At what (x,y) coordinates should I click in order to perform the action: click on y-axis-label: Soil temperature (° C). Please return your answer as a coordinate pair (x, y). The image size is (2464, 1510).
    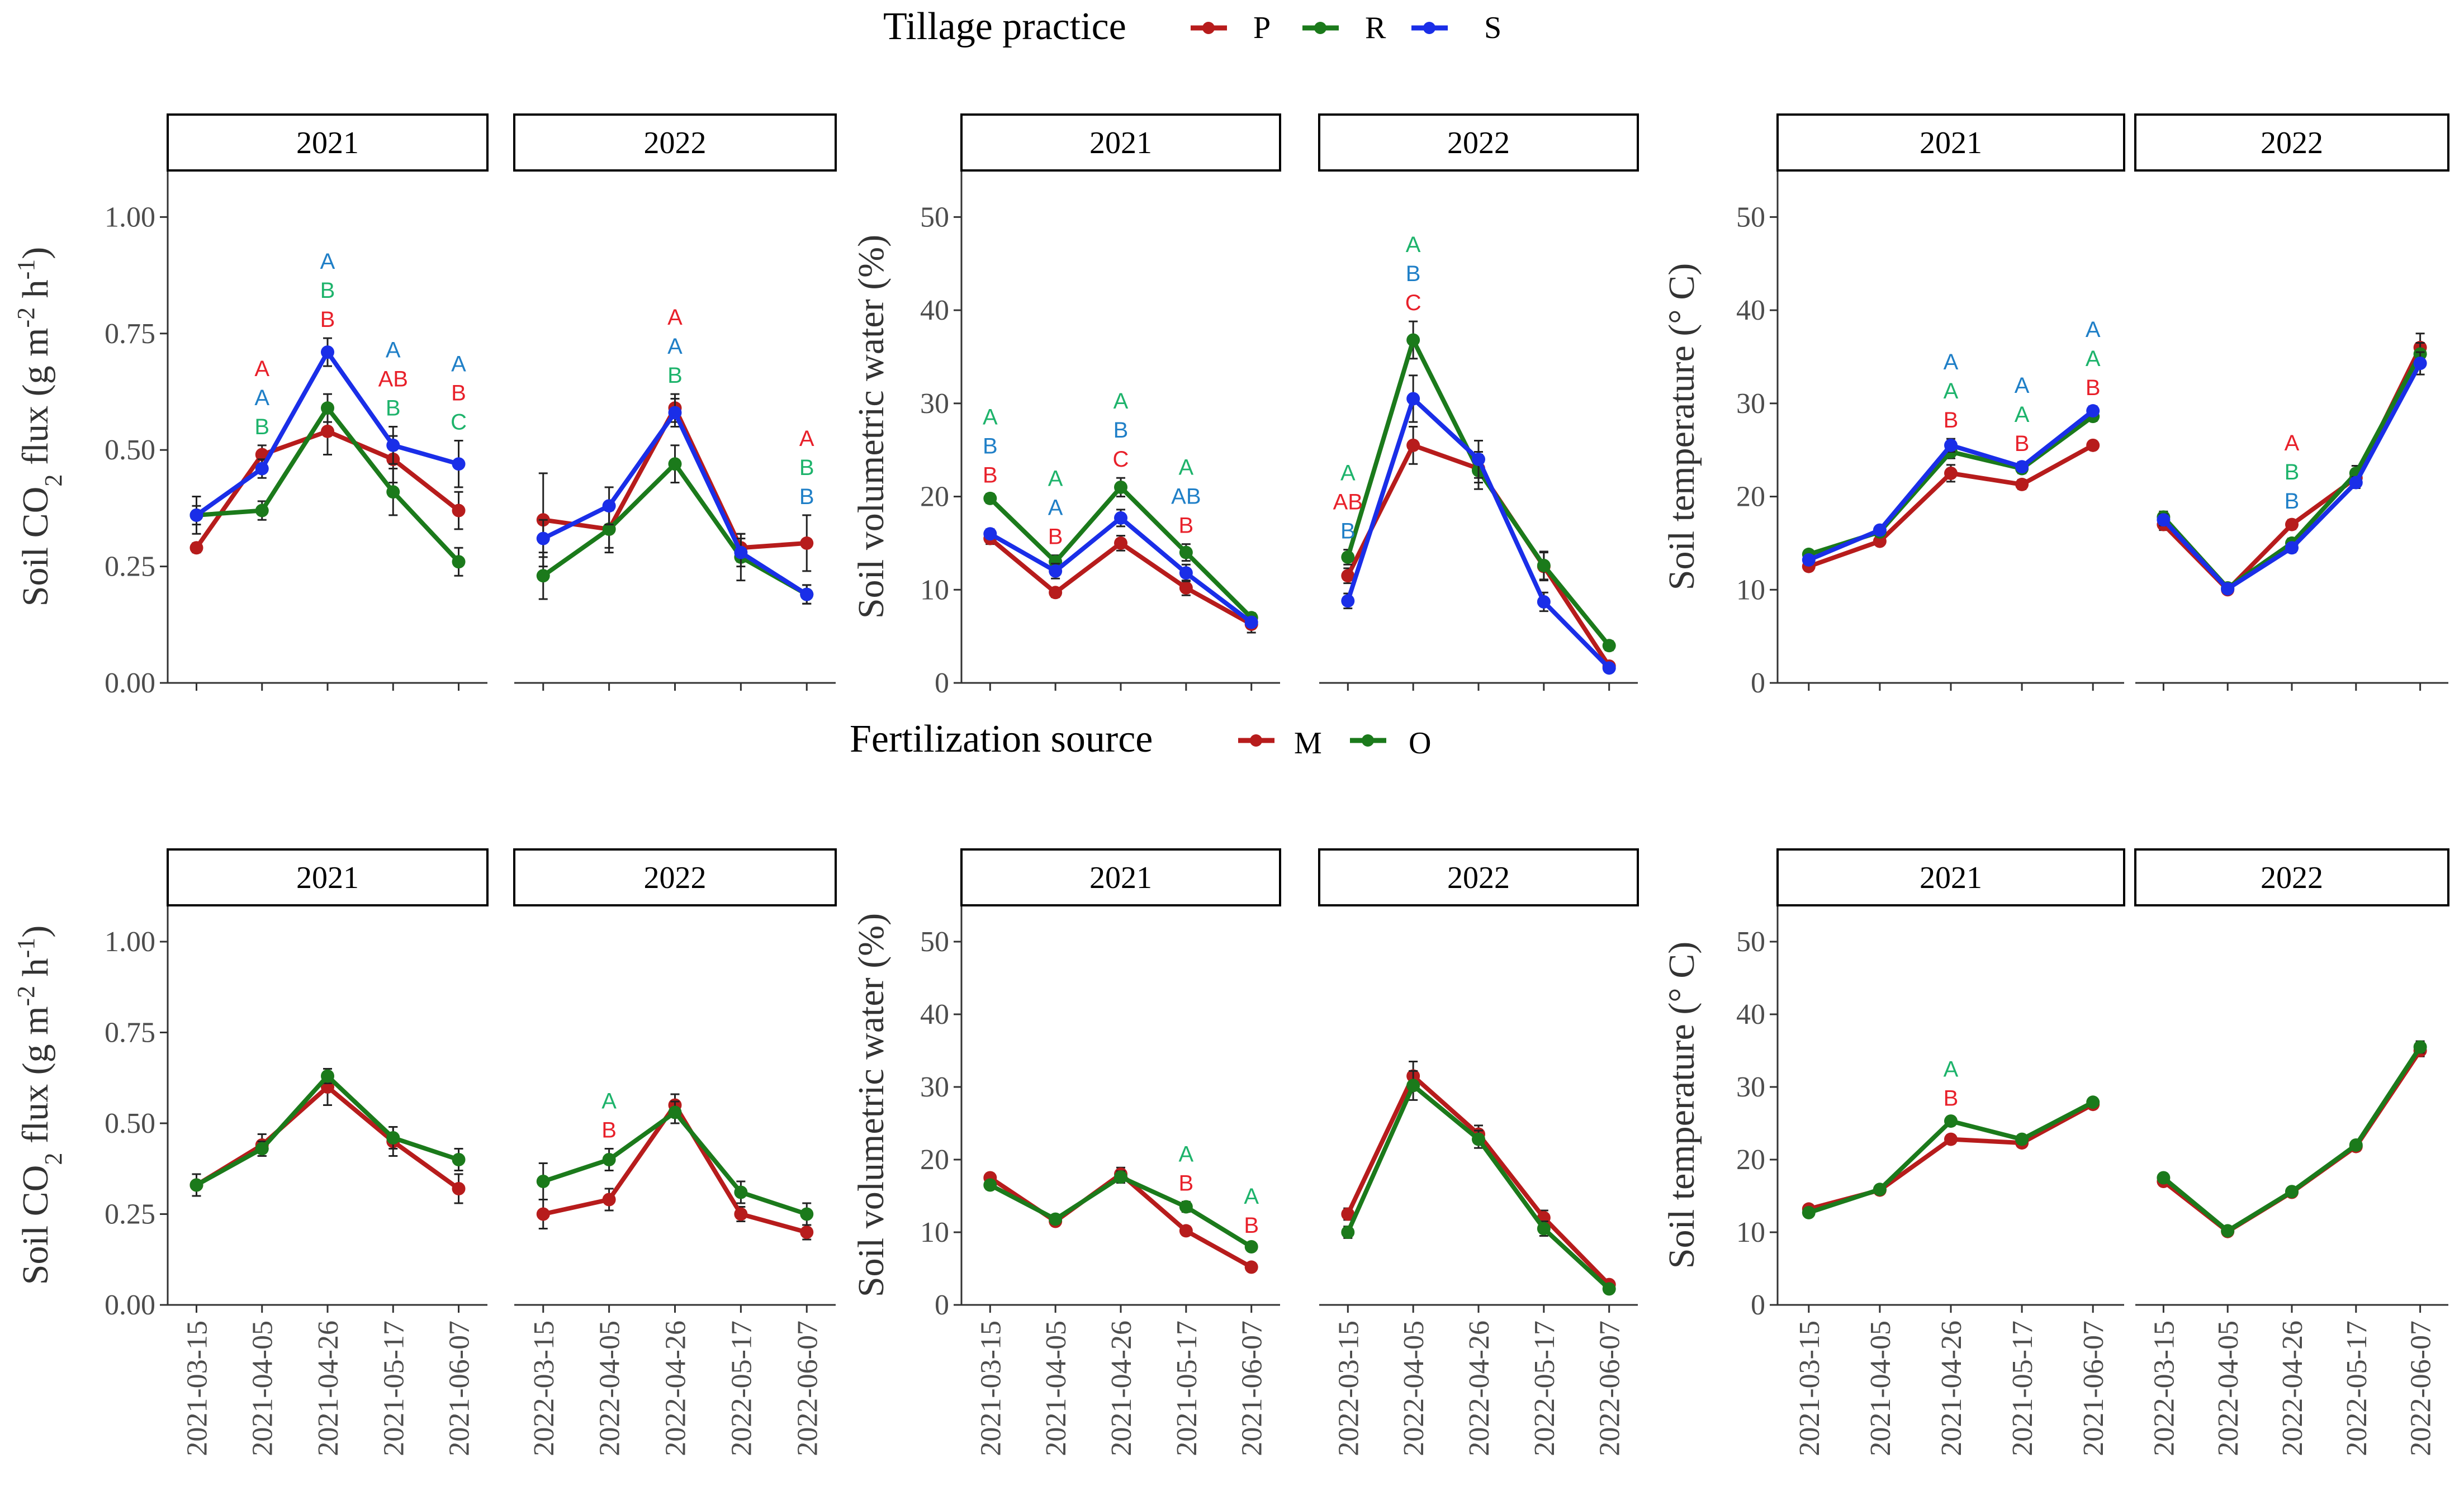
    Looking at the image, I should click on (1681, 426).